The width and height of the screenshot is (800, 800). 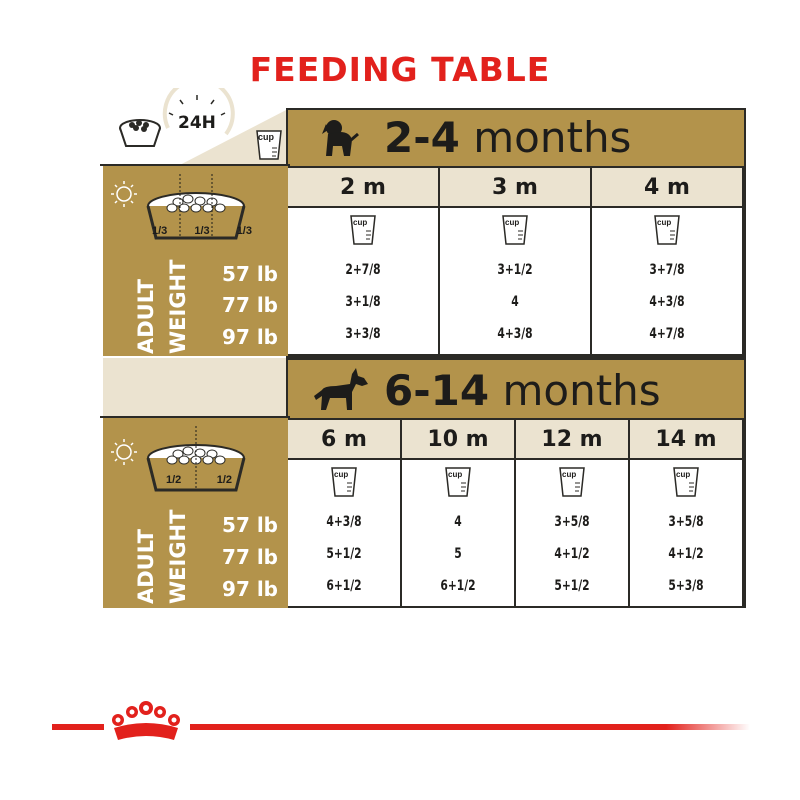 I want to click on halves-labels: 1/2 1/2, so click(x=199, y=480).